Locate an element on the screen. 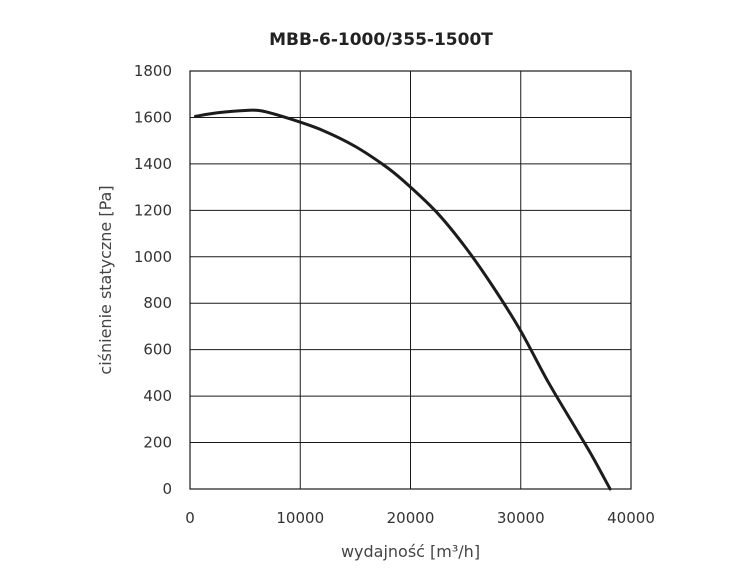 The width and height of the screenshot is (751, 572). x-tick-label: 30000 is located at coordinates (521, 518).